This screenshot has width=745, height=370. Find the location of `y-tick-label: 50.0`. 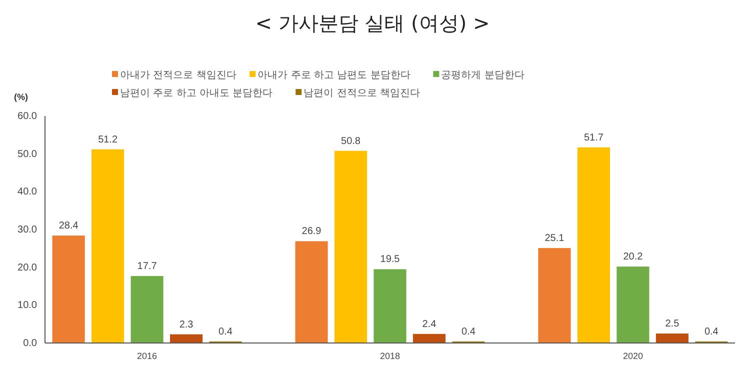

y-tick-label: 50.0 is located at coordinates (28, 154).